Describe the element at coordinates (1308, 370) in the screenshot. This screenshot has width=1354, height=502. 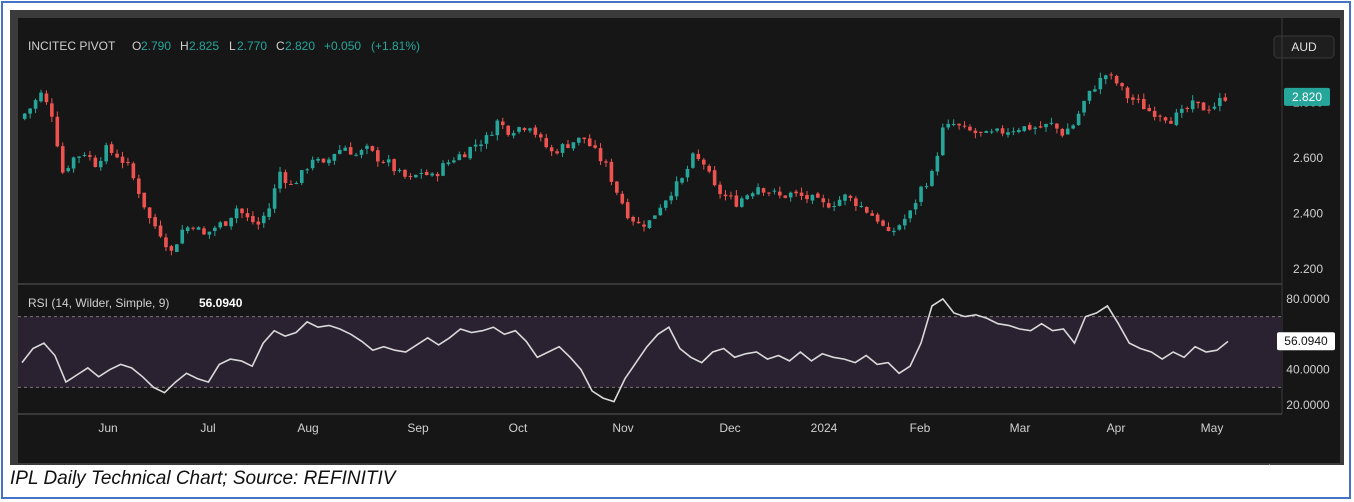
I see `rsi-tick-label: 40.0000` at that location.